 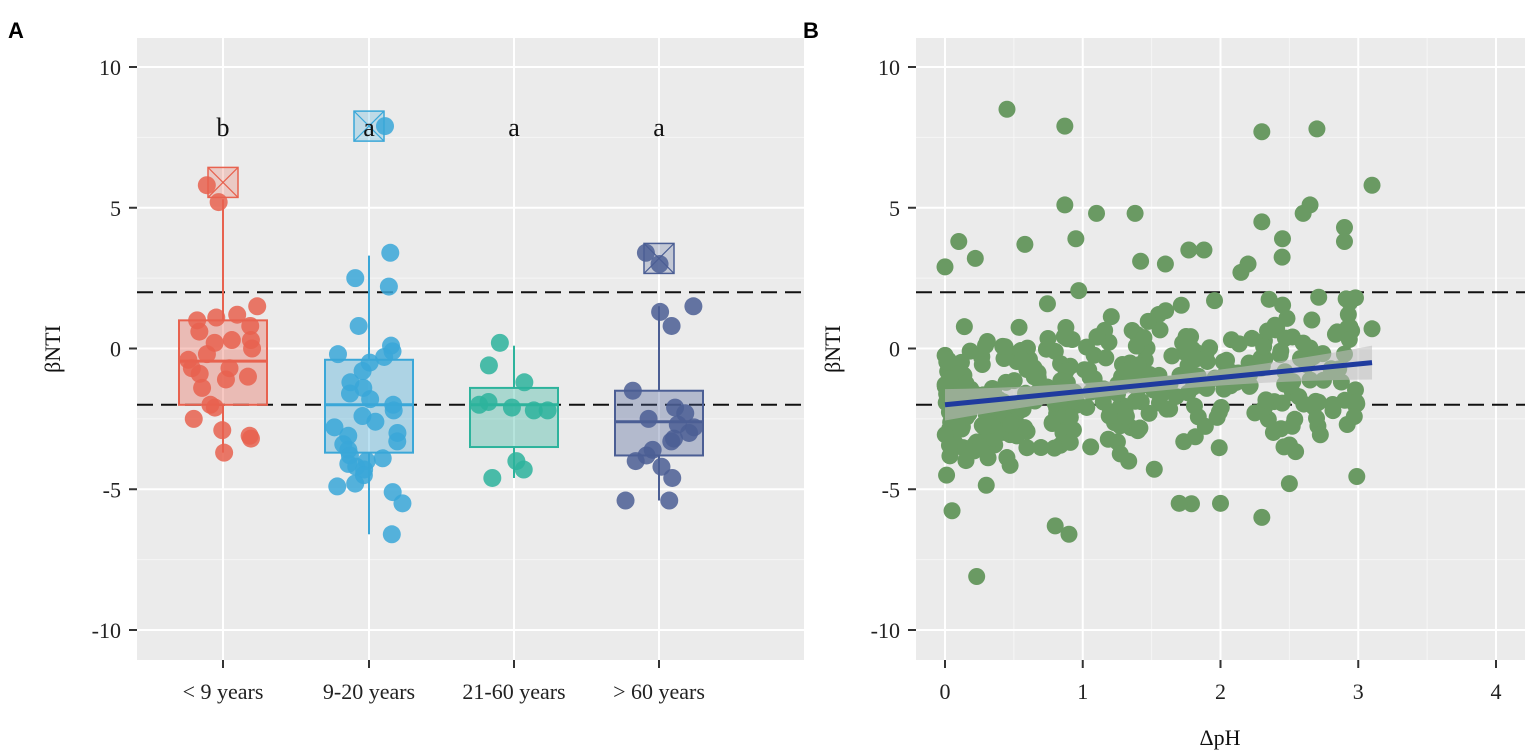 What do you see at coordinates (659, 691) in the screenshot?
I see `x-tick-label: > 60 years` at bounding box center [659, 691].